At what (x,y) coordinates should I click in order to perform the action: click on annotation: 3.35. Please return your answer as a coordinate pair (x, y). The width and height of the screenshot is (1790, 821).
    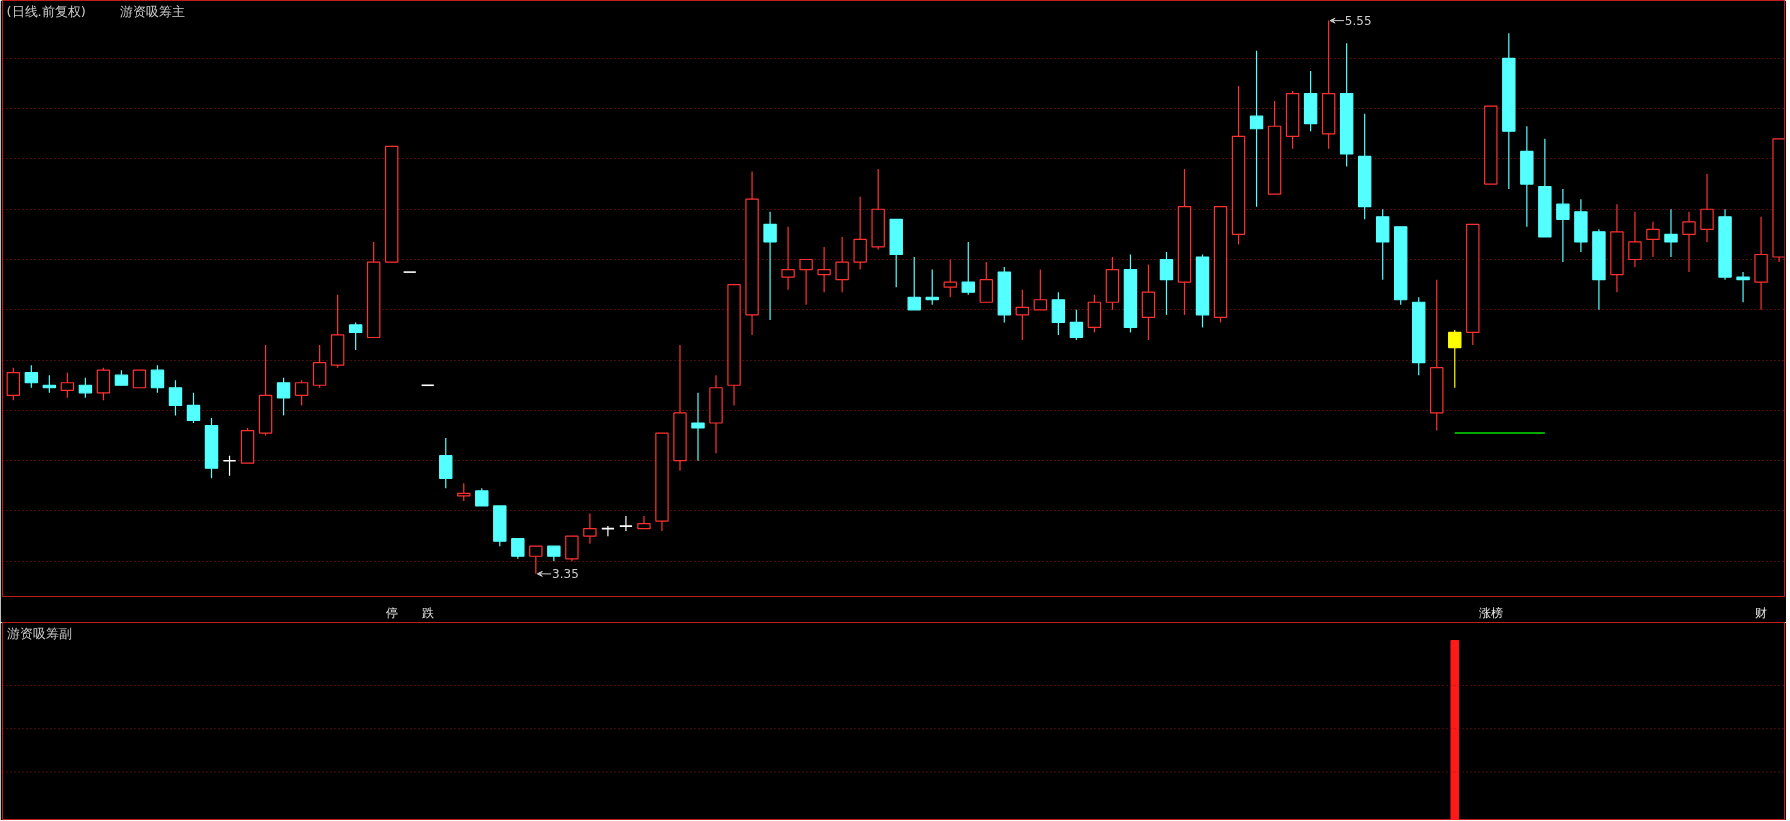
    Looking at the image, I should click on (565, 574).